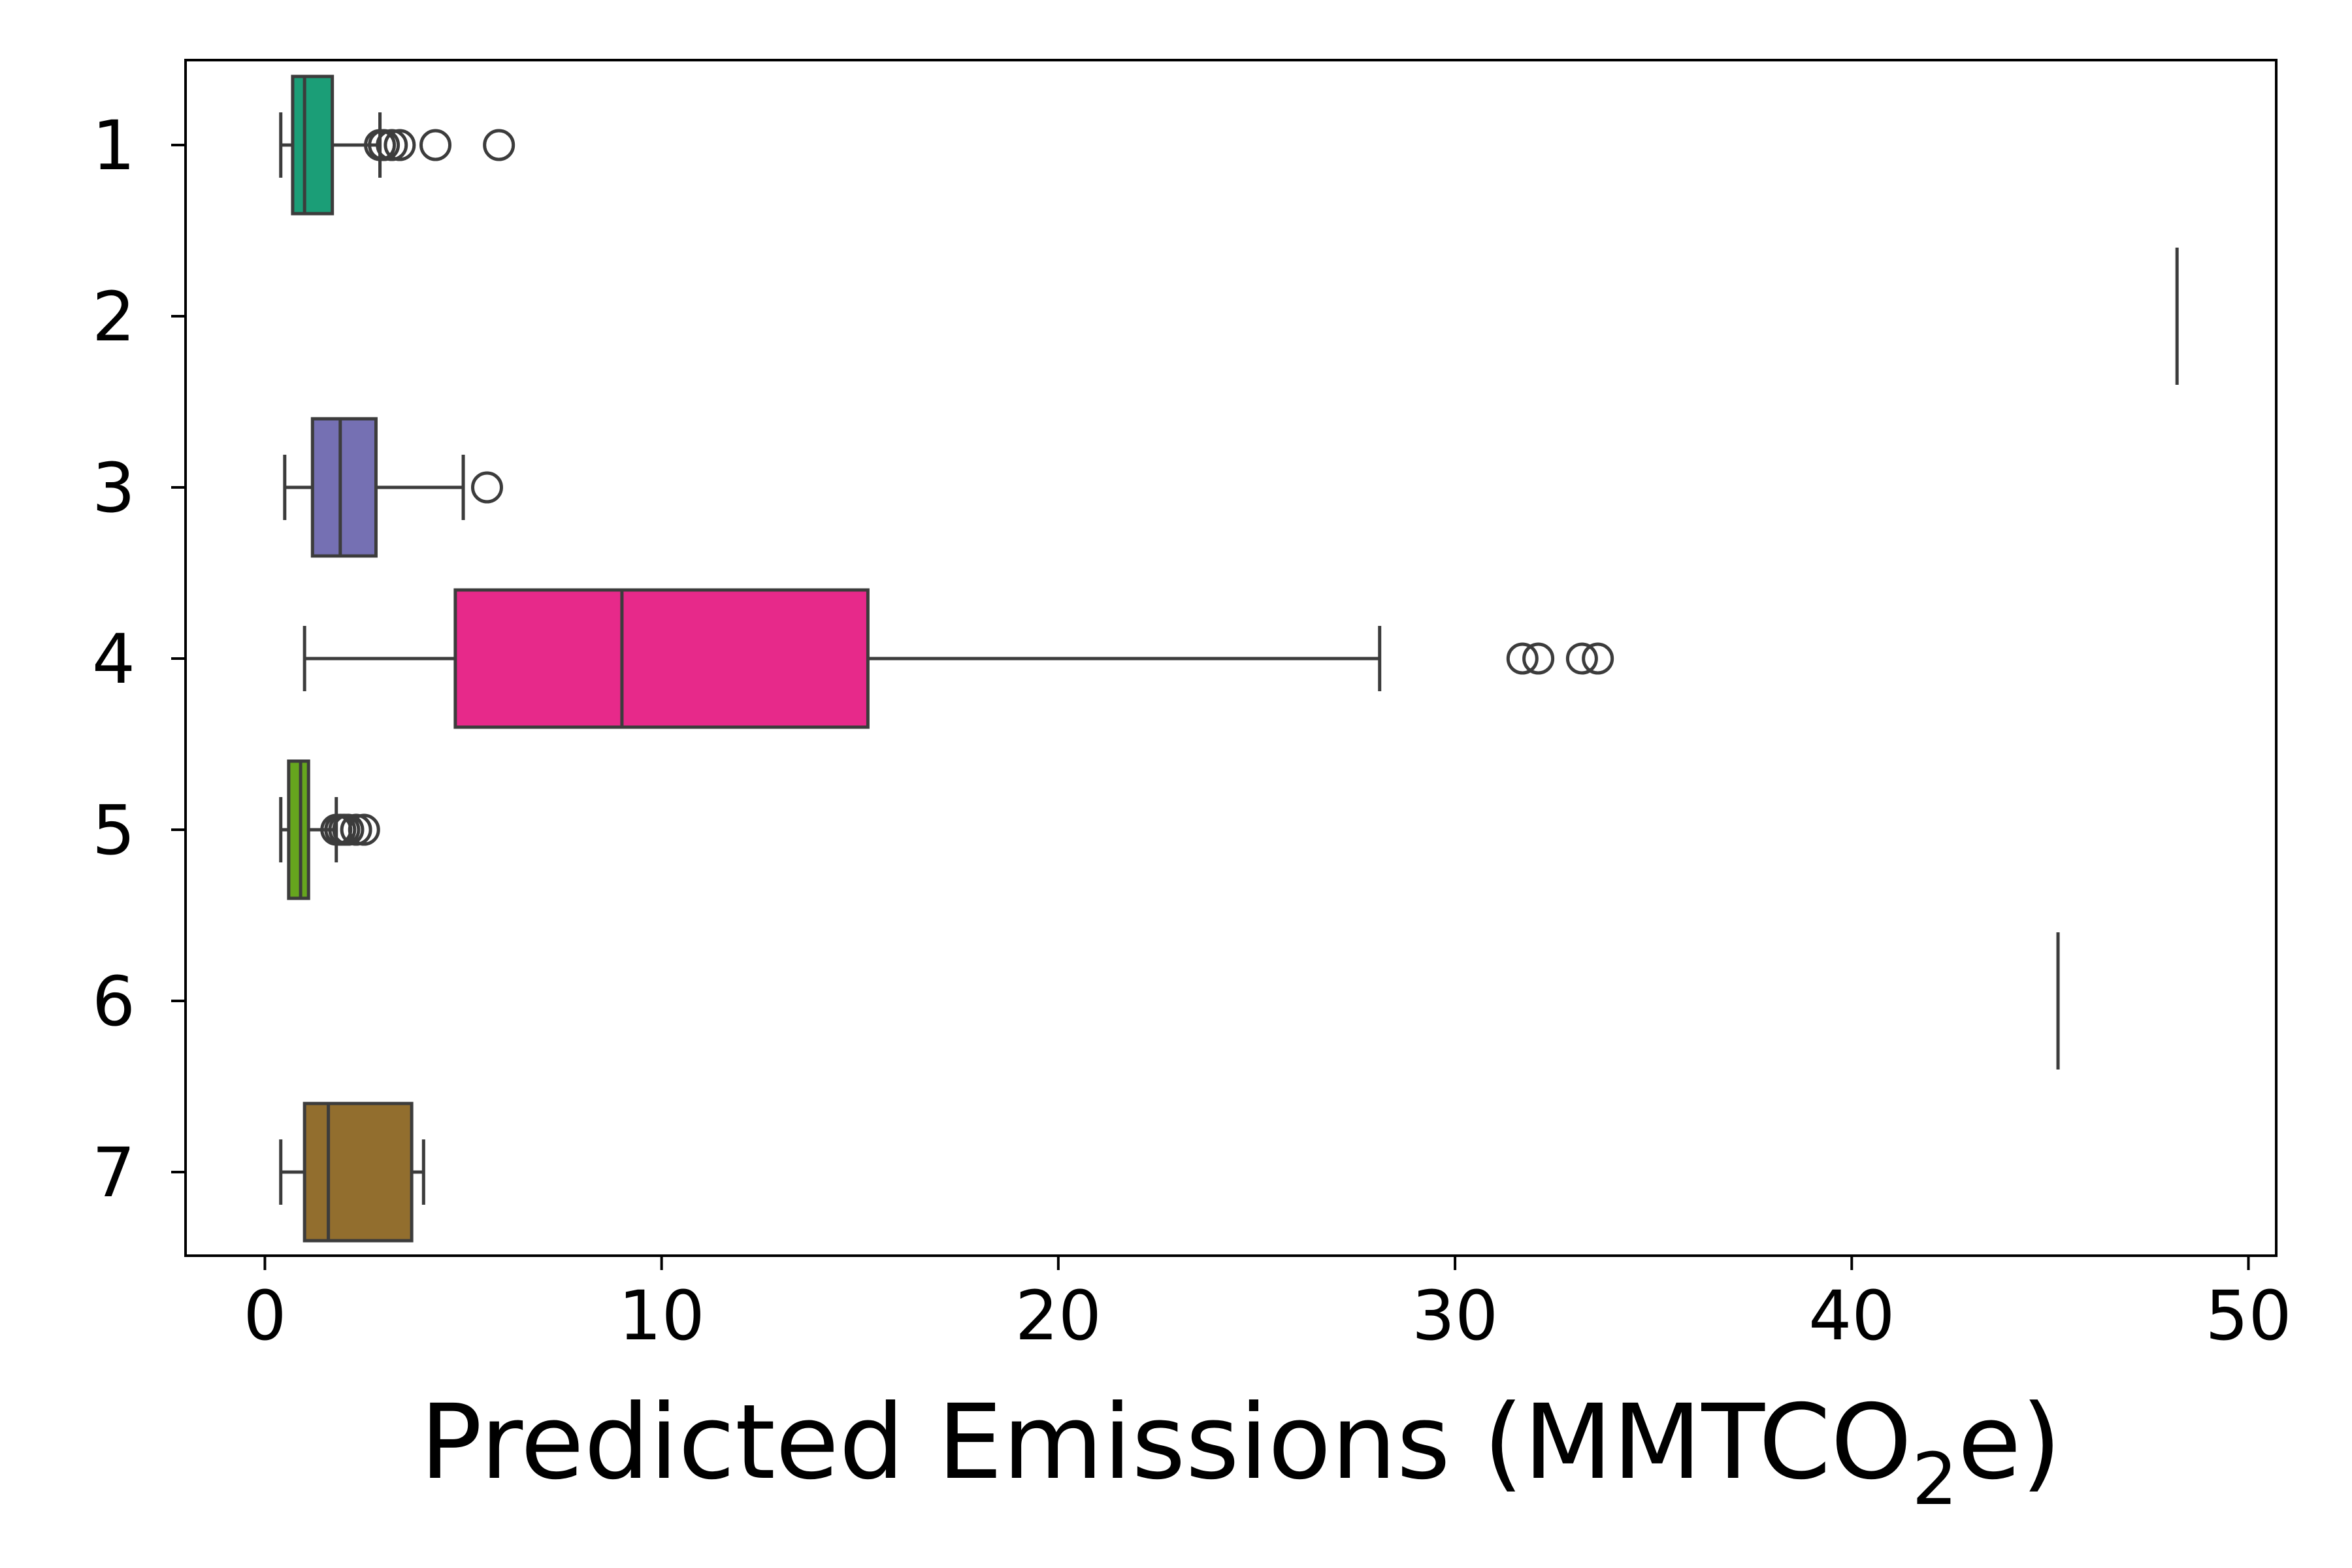  Describe the element at coordinates (1058, 1316) in the screenshot. I see `x-tick-label: 20` at that location.